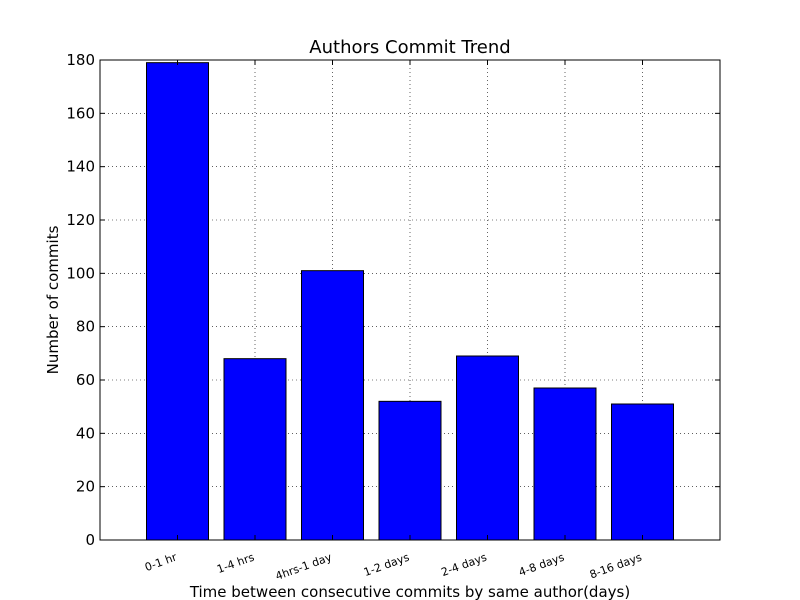 The height and width of the screenshot is (600, 800). What do you see at coordinates (90, 540) in the screenshot?
I see `y-tick-label: 0` at bounding box center [90, 540].